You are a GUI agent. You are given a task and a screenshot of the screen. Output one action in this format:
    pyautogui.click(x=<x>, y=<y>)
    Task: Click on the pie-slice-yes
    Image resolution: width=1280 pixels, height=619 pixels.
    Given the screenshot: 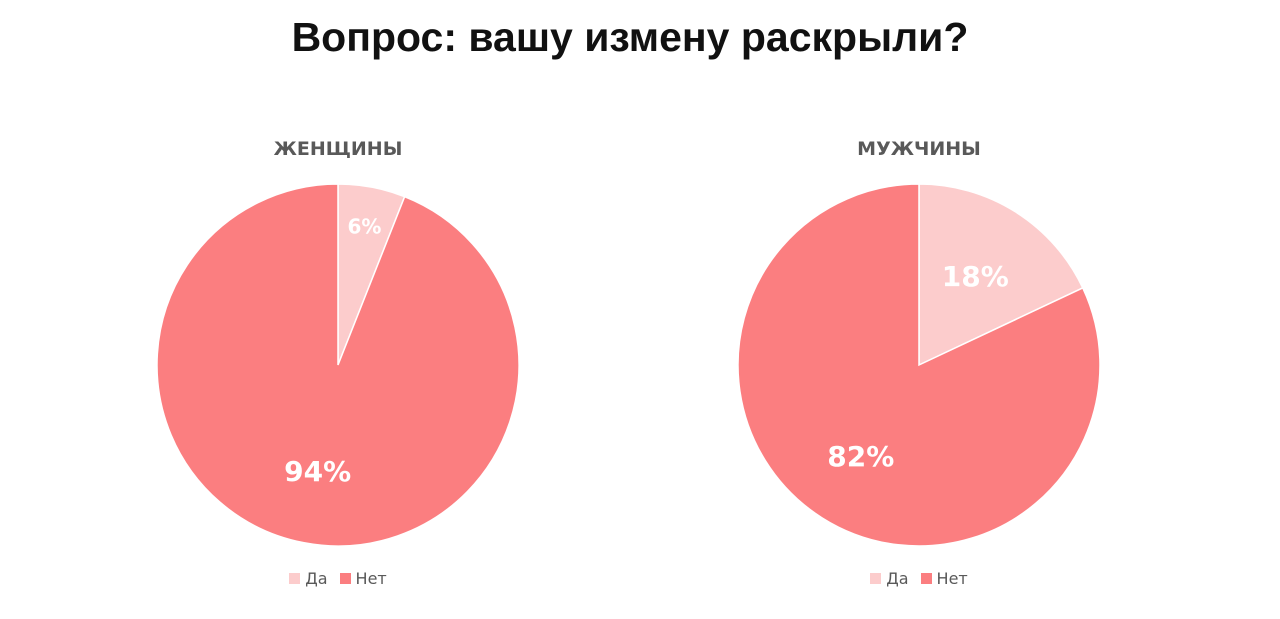 What is the action you would take?
    pyautogui.click(x=1001, y=275)
    